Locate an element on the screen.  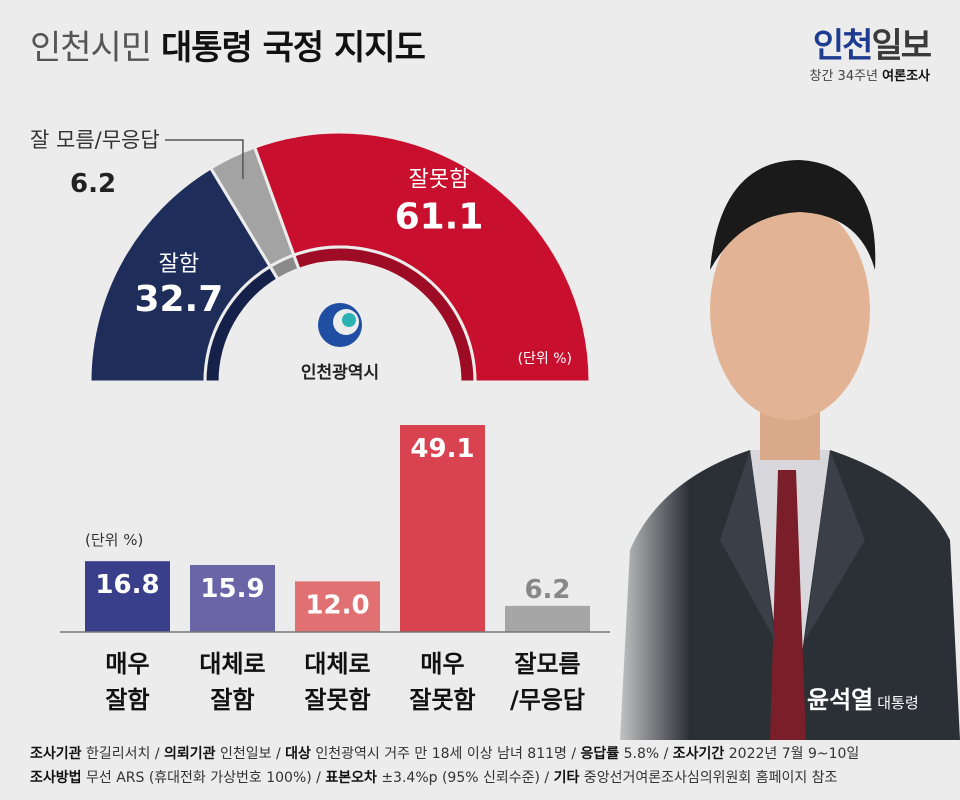
bar-category-label-2-1: 잘못함 is located at coordinates (337, 700).